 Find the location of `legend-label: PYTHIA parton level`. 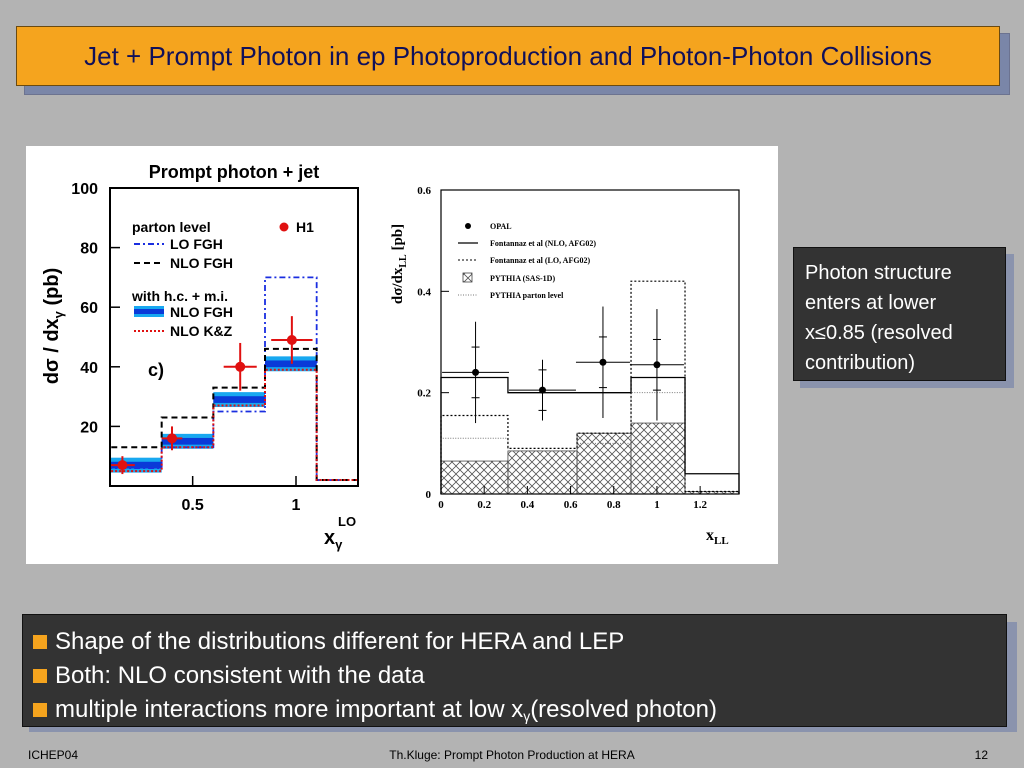

legend-label: PYTHIA parton level is located at coordinates (527, 295).